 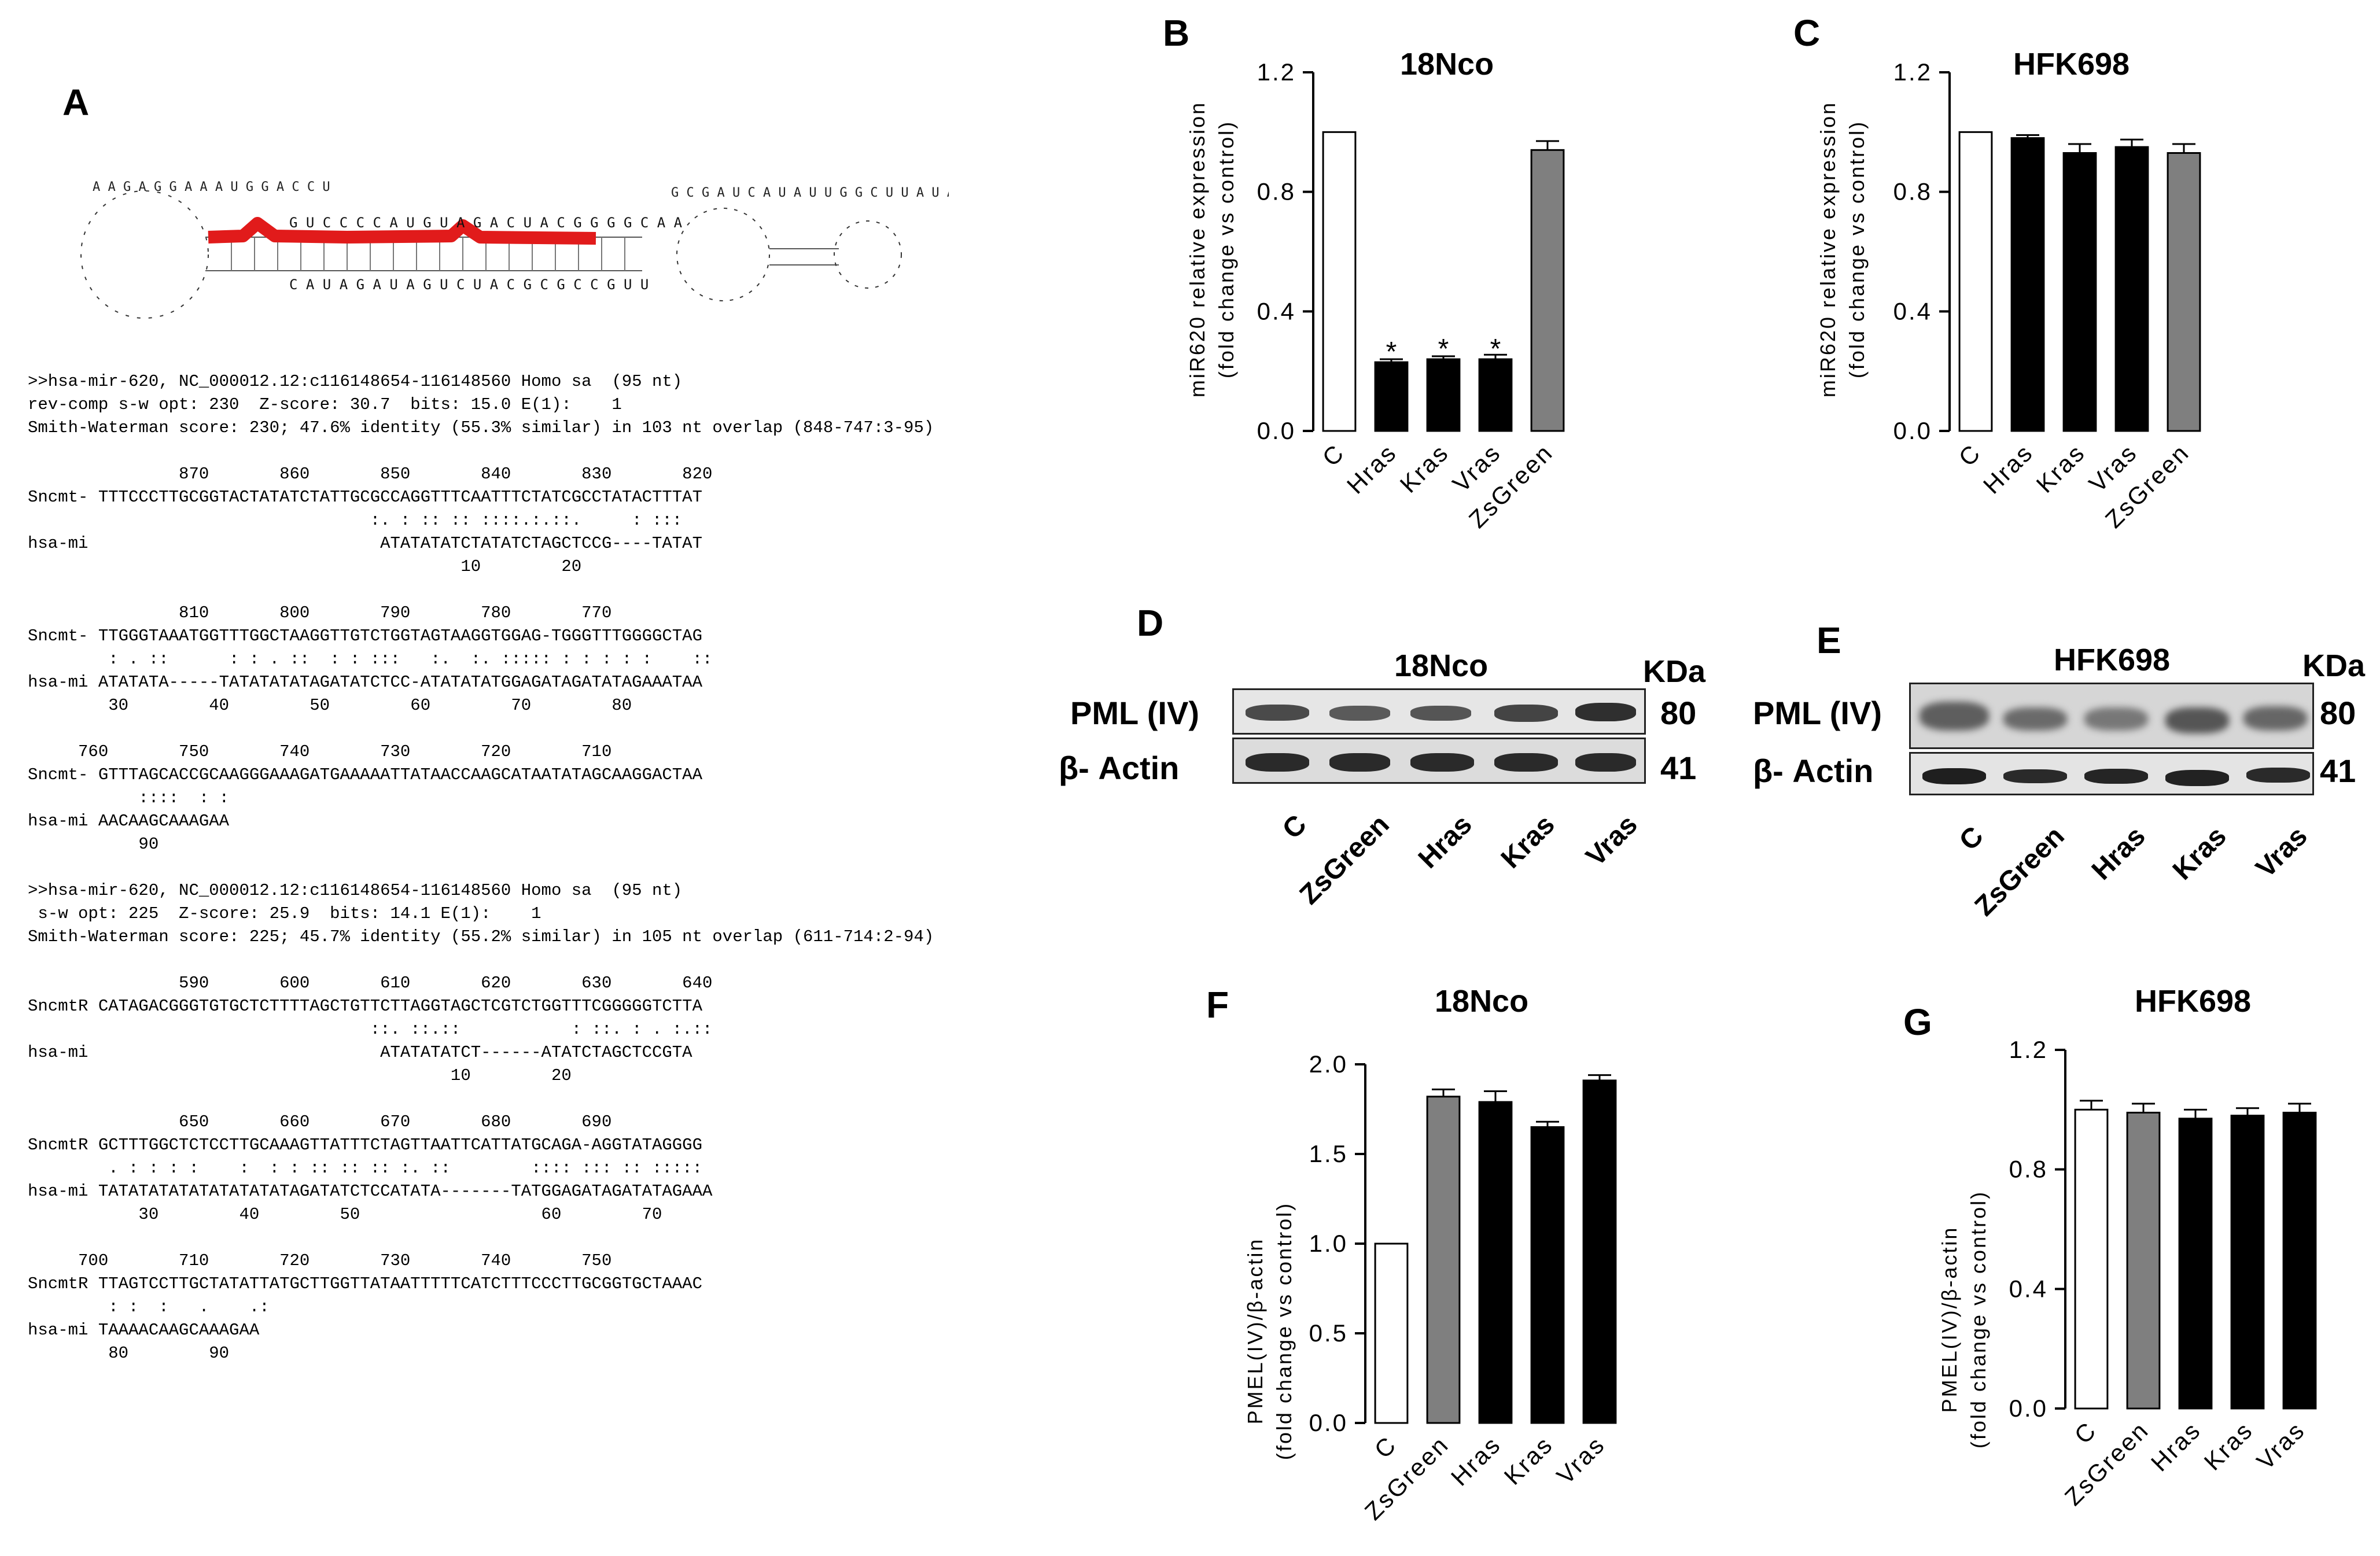 I want to click on y-tick-label: 1.5, so click(x=1328, y=1153).